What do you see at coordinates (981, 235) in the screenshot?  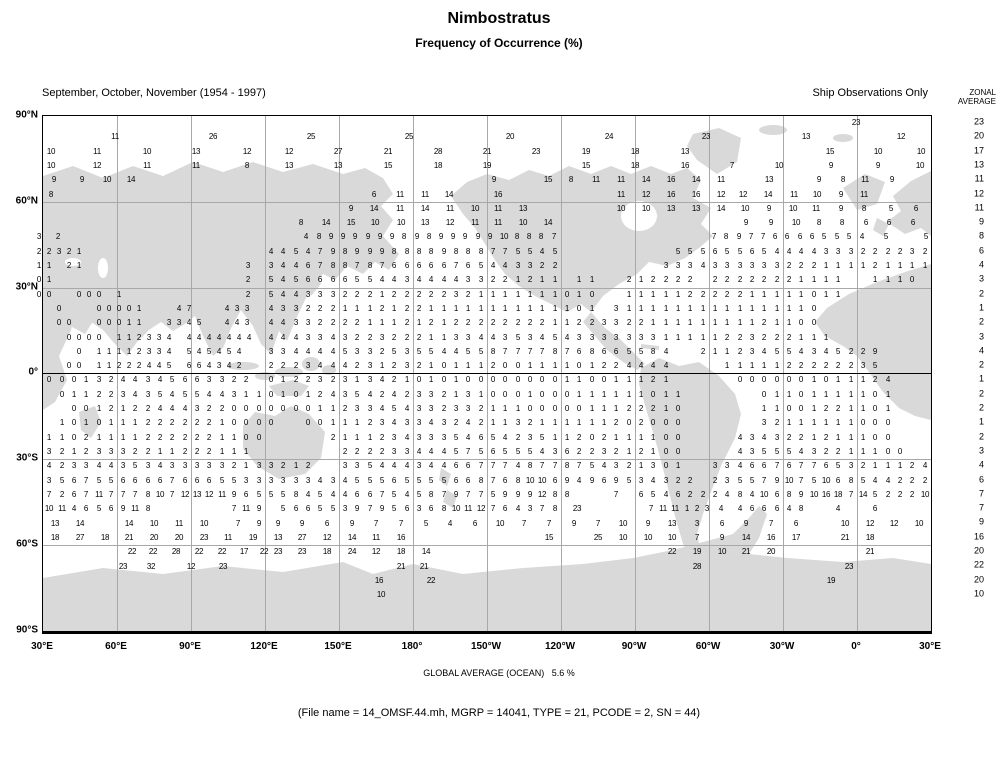 I see `zonal-average-value: 8` at bounding box center [981, 235].